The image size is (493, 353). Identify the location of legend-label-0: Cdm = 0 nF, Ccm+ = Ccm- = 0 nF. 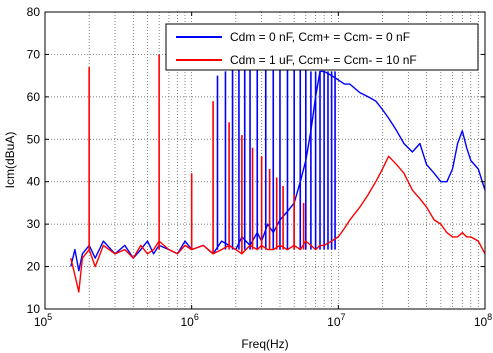
(320, 37).